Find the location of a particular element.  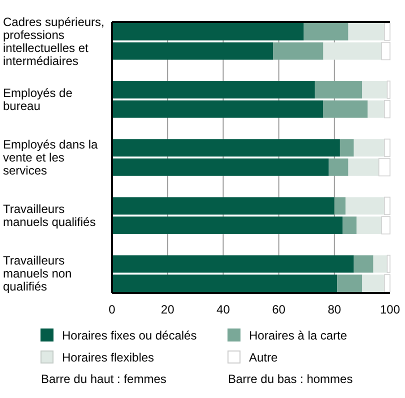

y-tick-label: Travailleurs manuels qualifiés is located at coordinates (49, 216).